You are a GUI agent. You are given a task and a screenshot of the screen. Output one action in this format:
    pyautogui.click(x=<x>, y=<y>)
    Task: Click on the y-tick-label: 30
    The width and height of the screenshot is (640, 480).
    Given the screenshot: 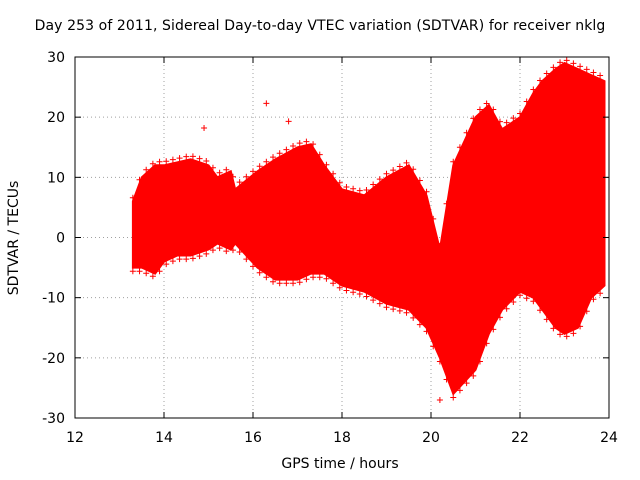 What is the action you would take?
    pyautogui.click(x=56, y=58)
    